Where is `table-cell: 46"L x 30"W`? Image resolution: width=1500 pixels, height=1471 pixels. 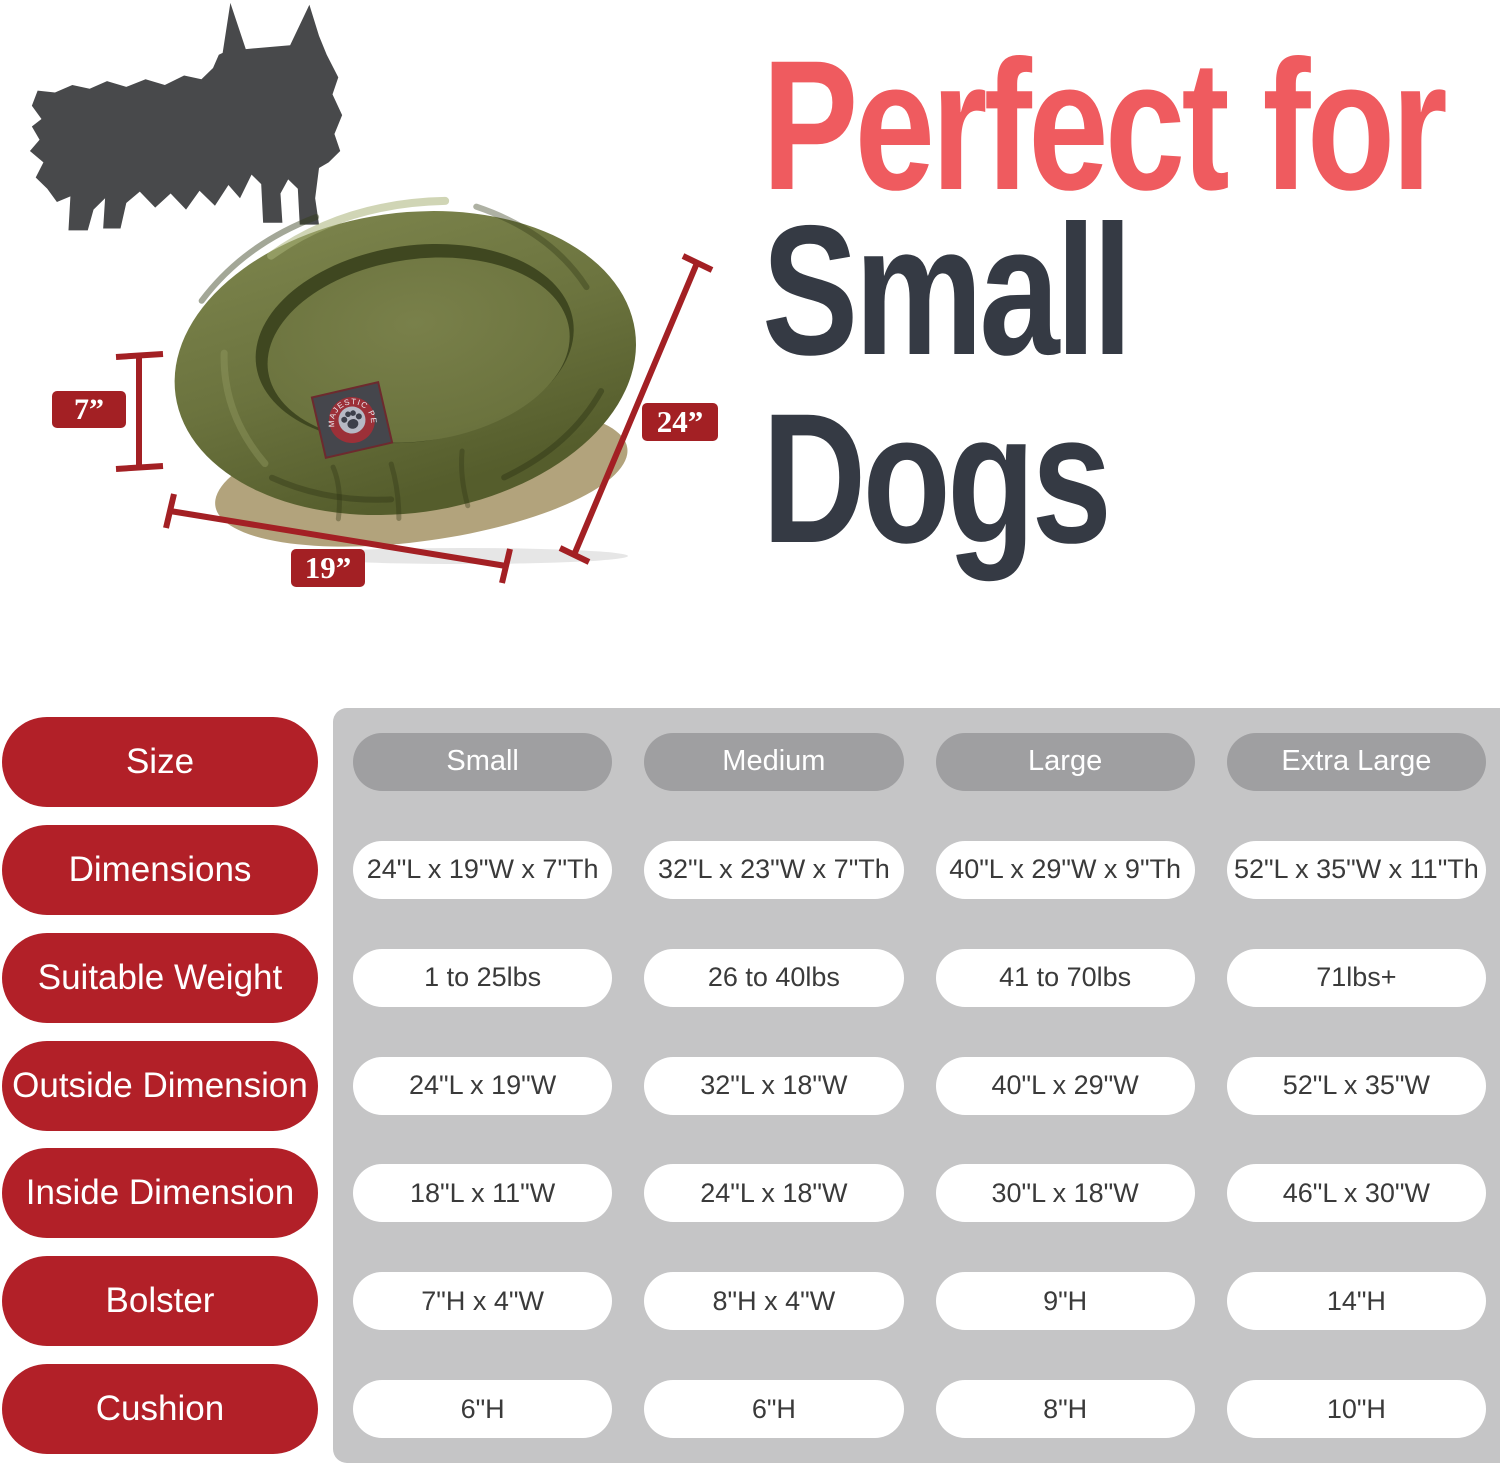
table-cell: 46"L x 30"W is located at coordinates (1356, 1193).